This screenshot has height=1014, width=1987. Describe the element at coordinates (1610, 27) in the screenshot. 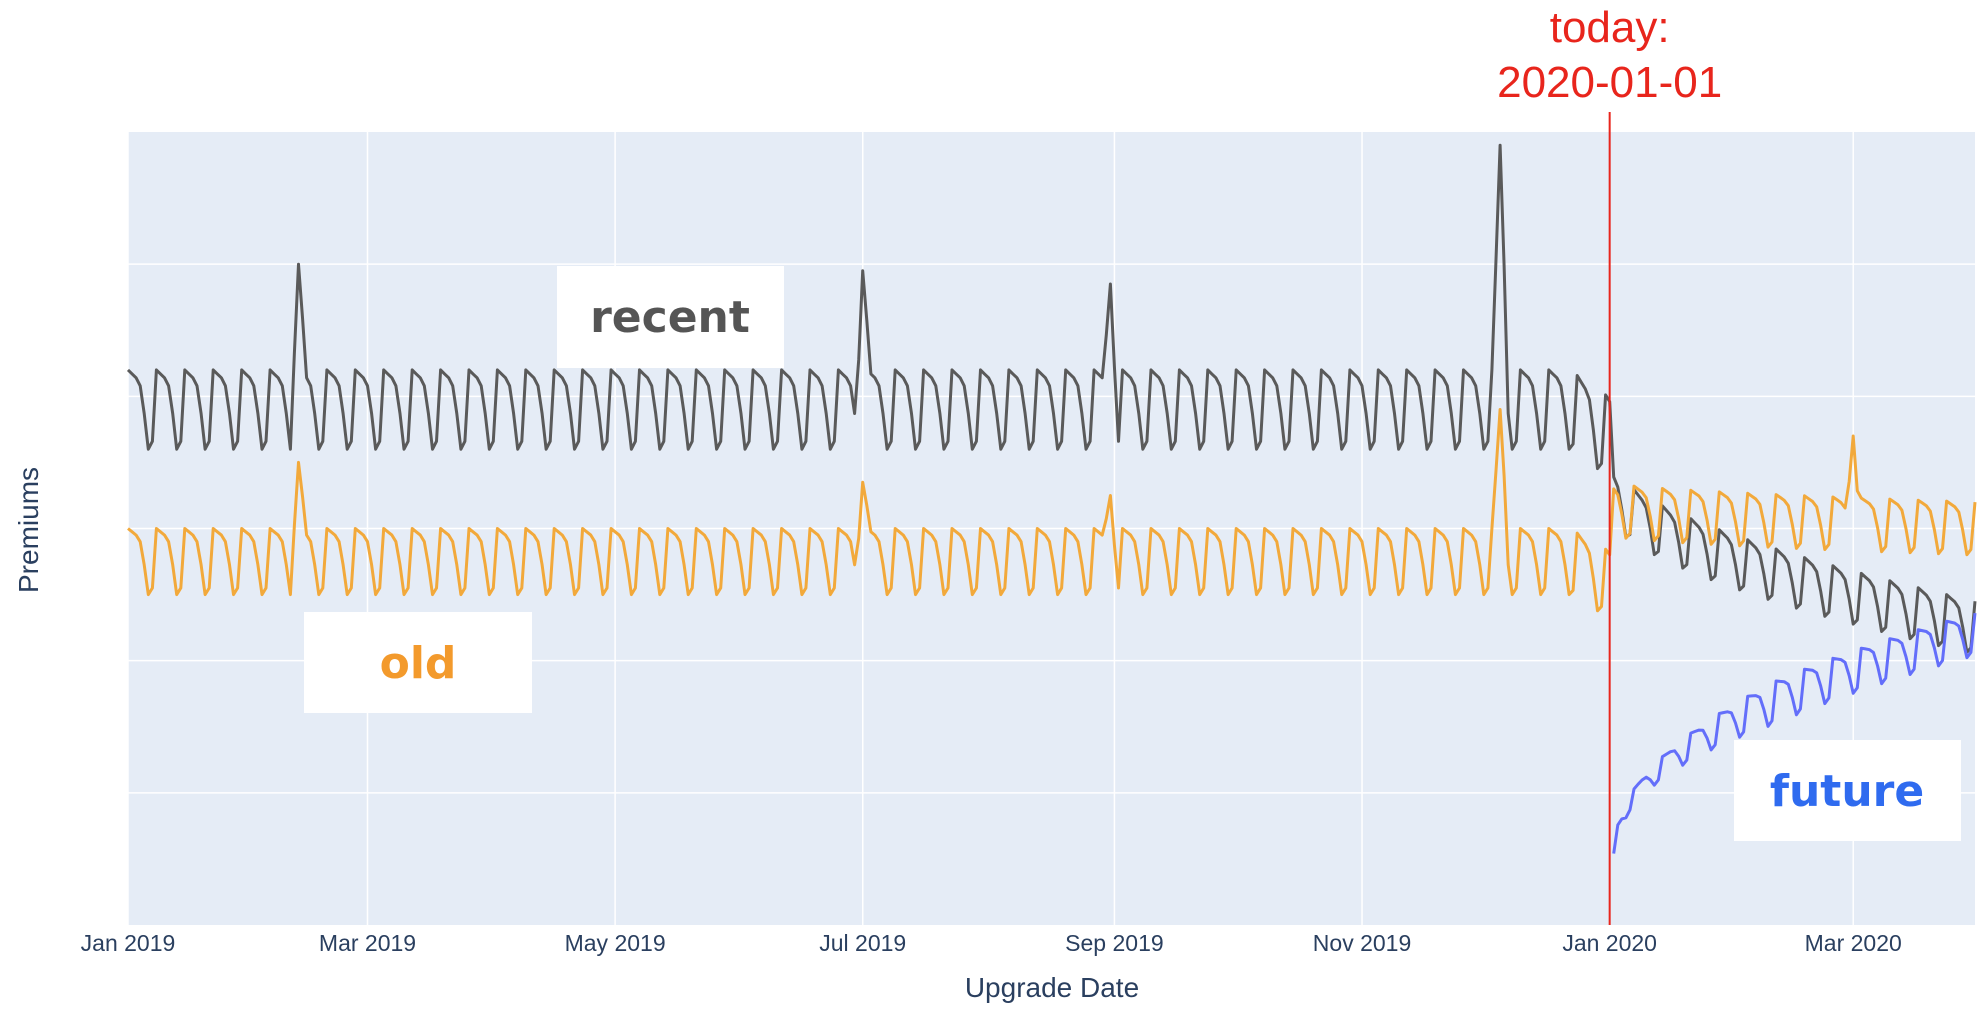

I see `today-label-line1: today:` at that location.